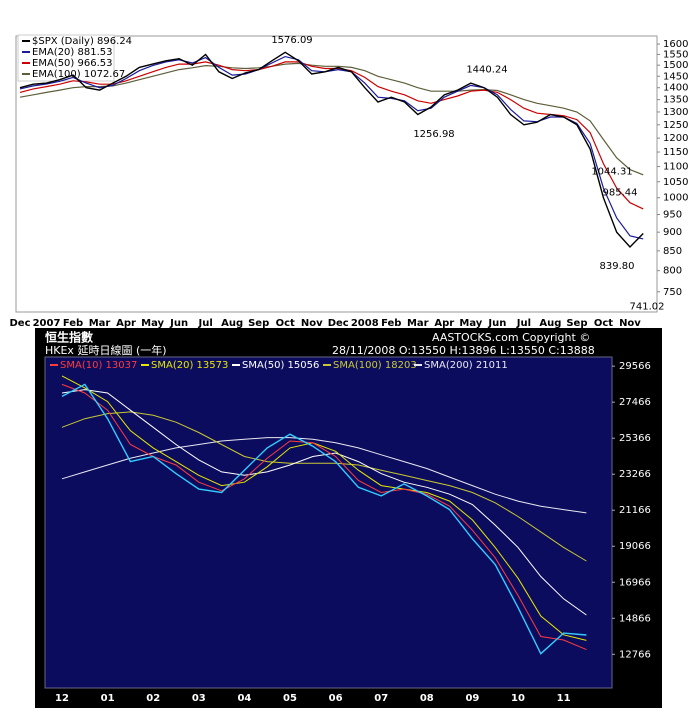  What do you see at coordinates (635, 366) in the screenshot?
I see `y-tick-label: 29566` at bounding box center [635, 366].